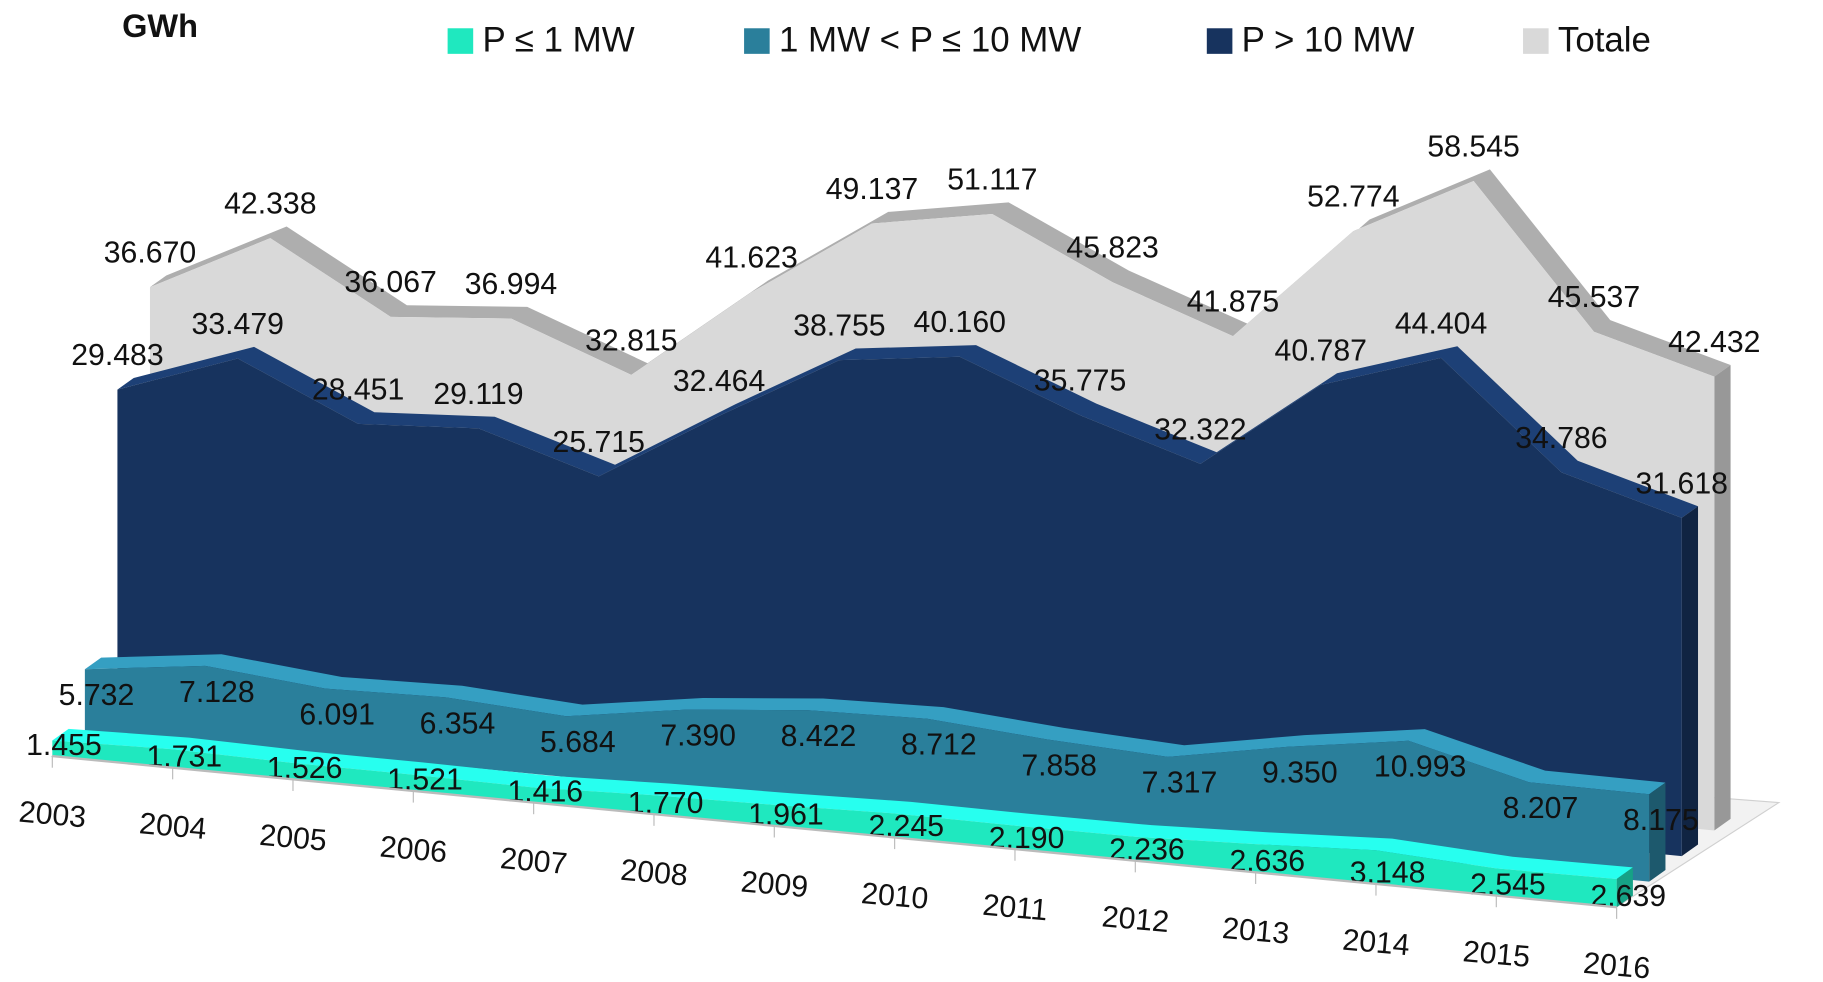  What do you see at coordinates (217, 692) in the screenshot?
I see `data-label: 7.128` at bounding box center [217, 692].